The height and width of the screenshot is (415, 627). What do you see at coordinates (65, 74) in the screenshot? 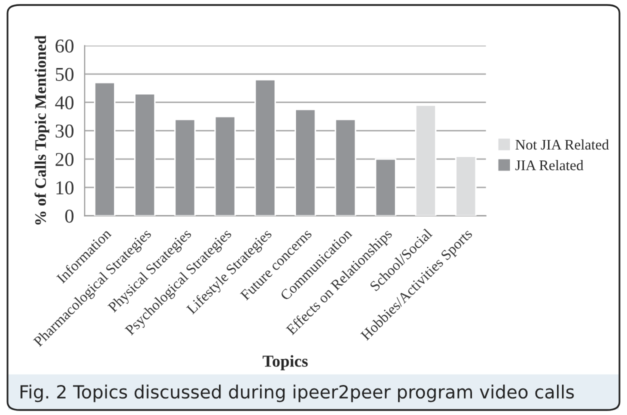
I see `y-tick-label: 50` at bounding box center [65, 74].